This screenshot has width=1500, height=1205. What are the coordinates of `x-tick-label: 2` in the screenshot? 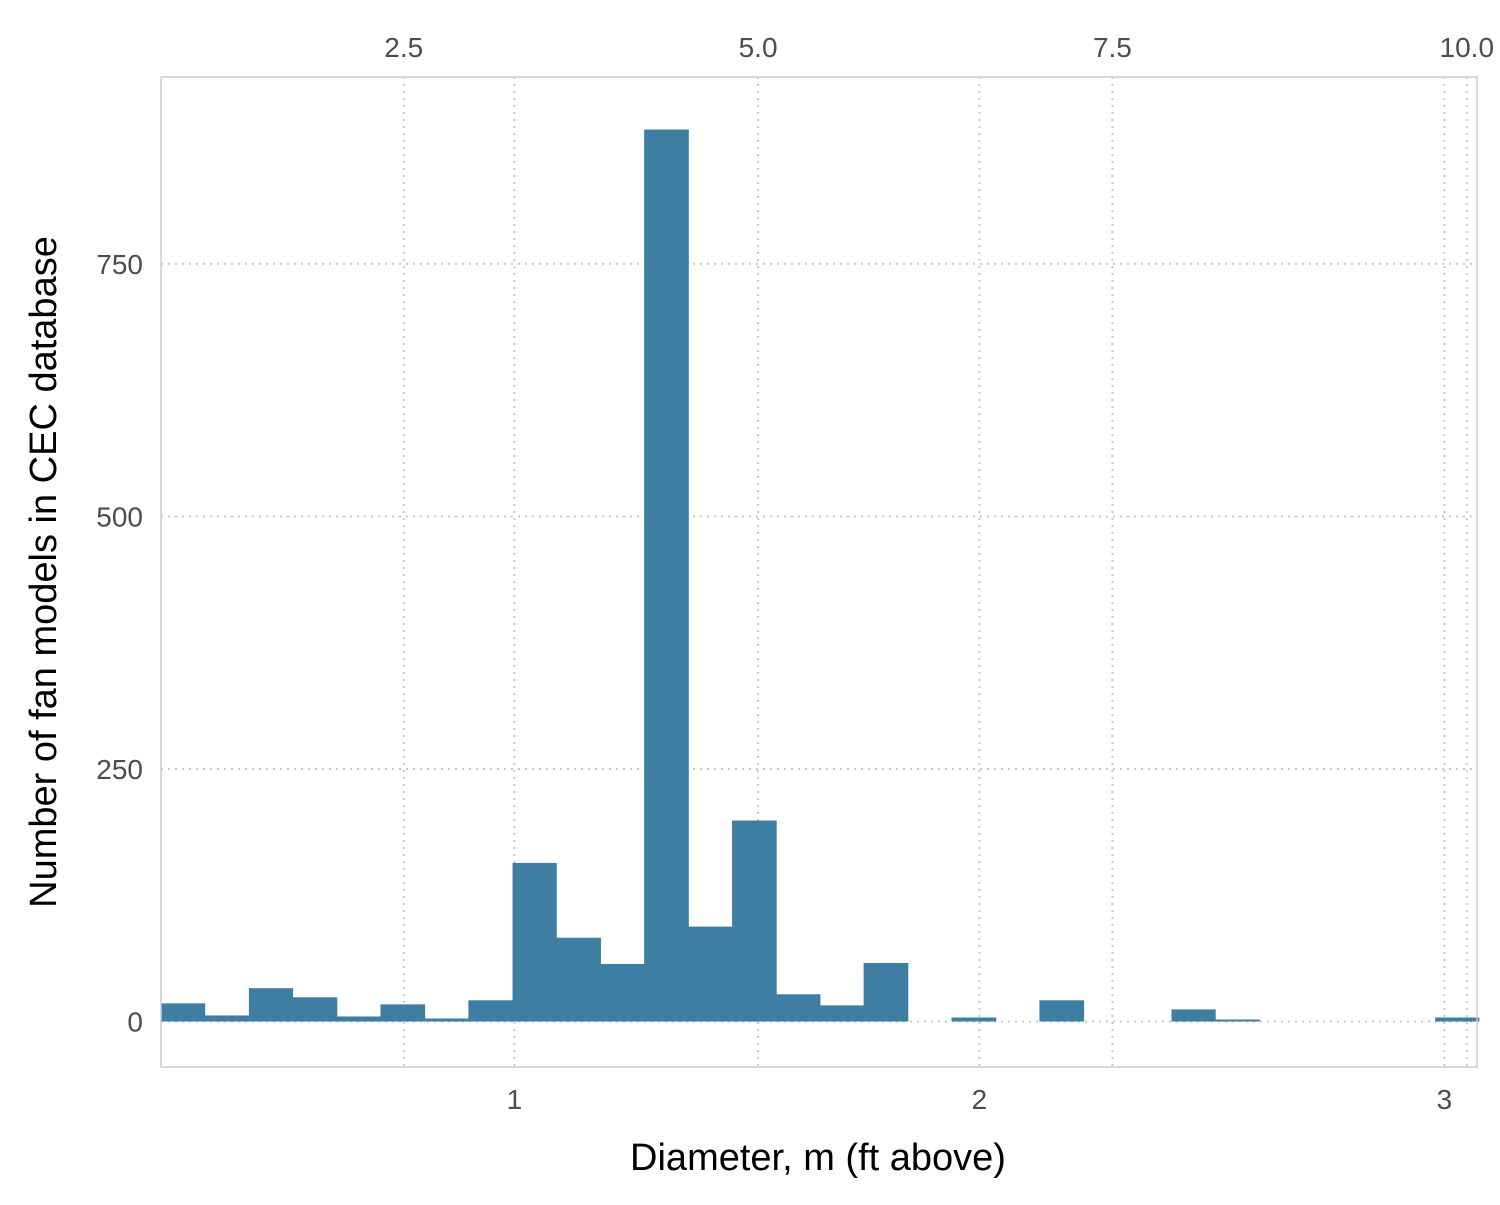 It's located at (980, 1099).